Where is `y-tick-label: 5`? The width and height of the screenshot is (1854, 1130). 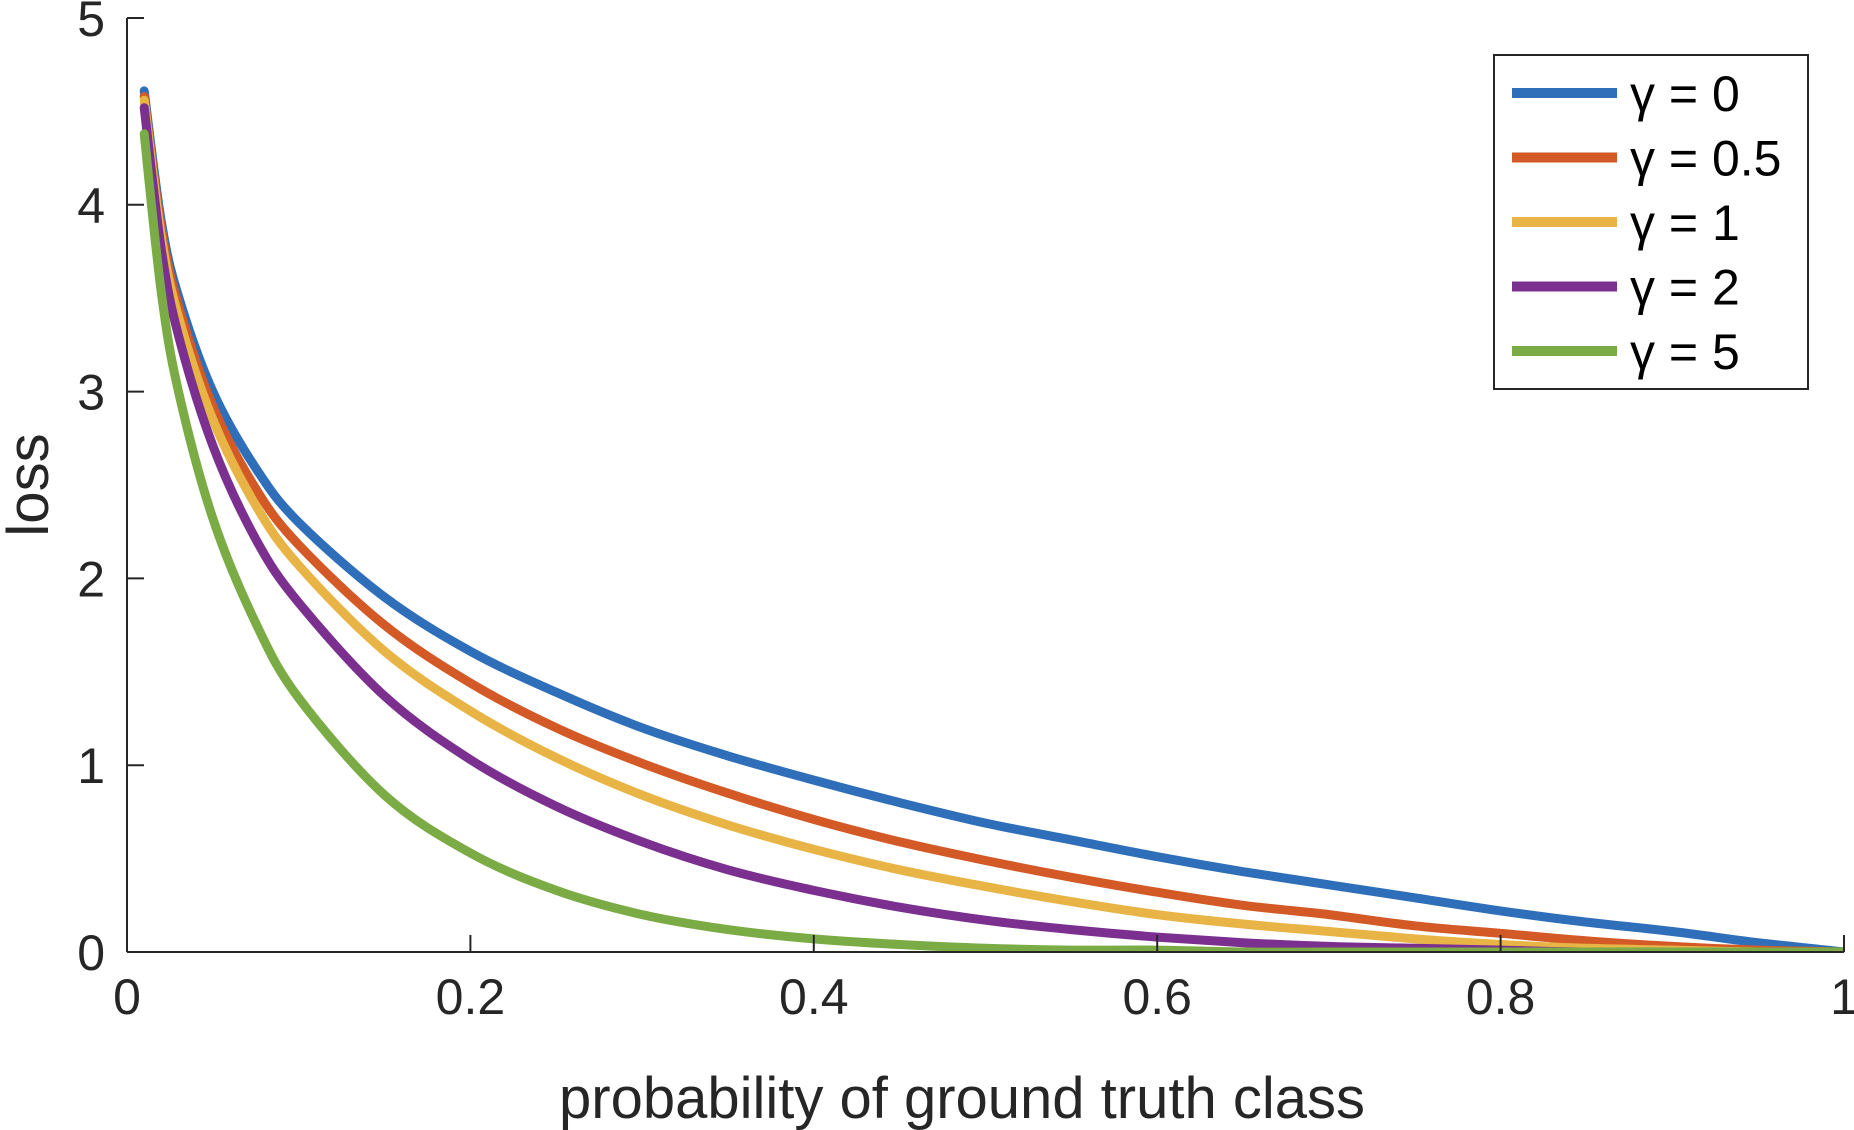 y-tick-label: 5 is located at coordinates (91, 23).